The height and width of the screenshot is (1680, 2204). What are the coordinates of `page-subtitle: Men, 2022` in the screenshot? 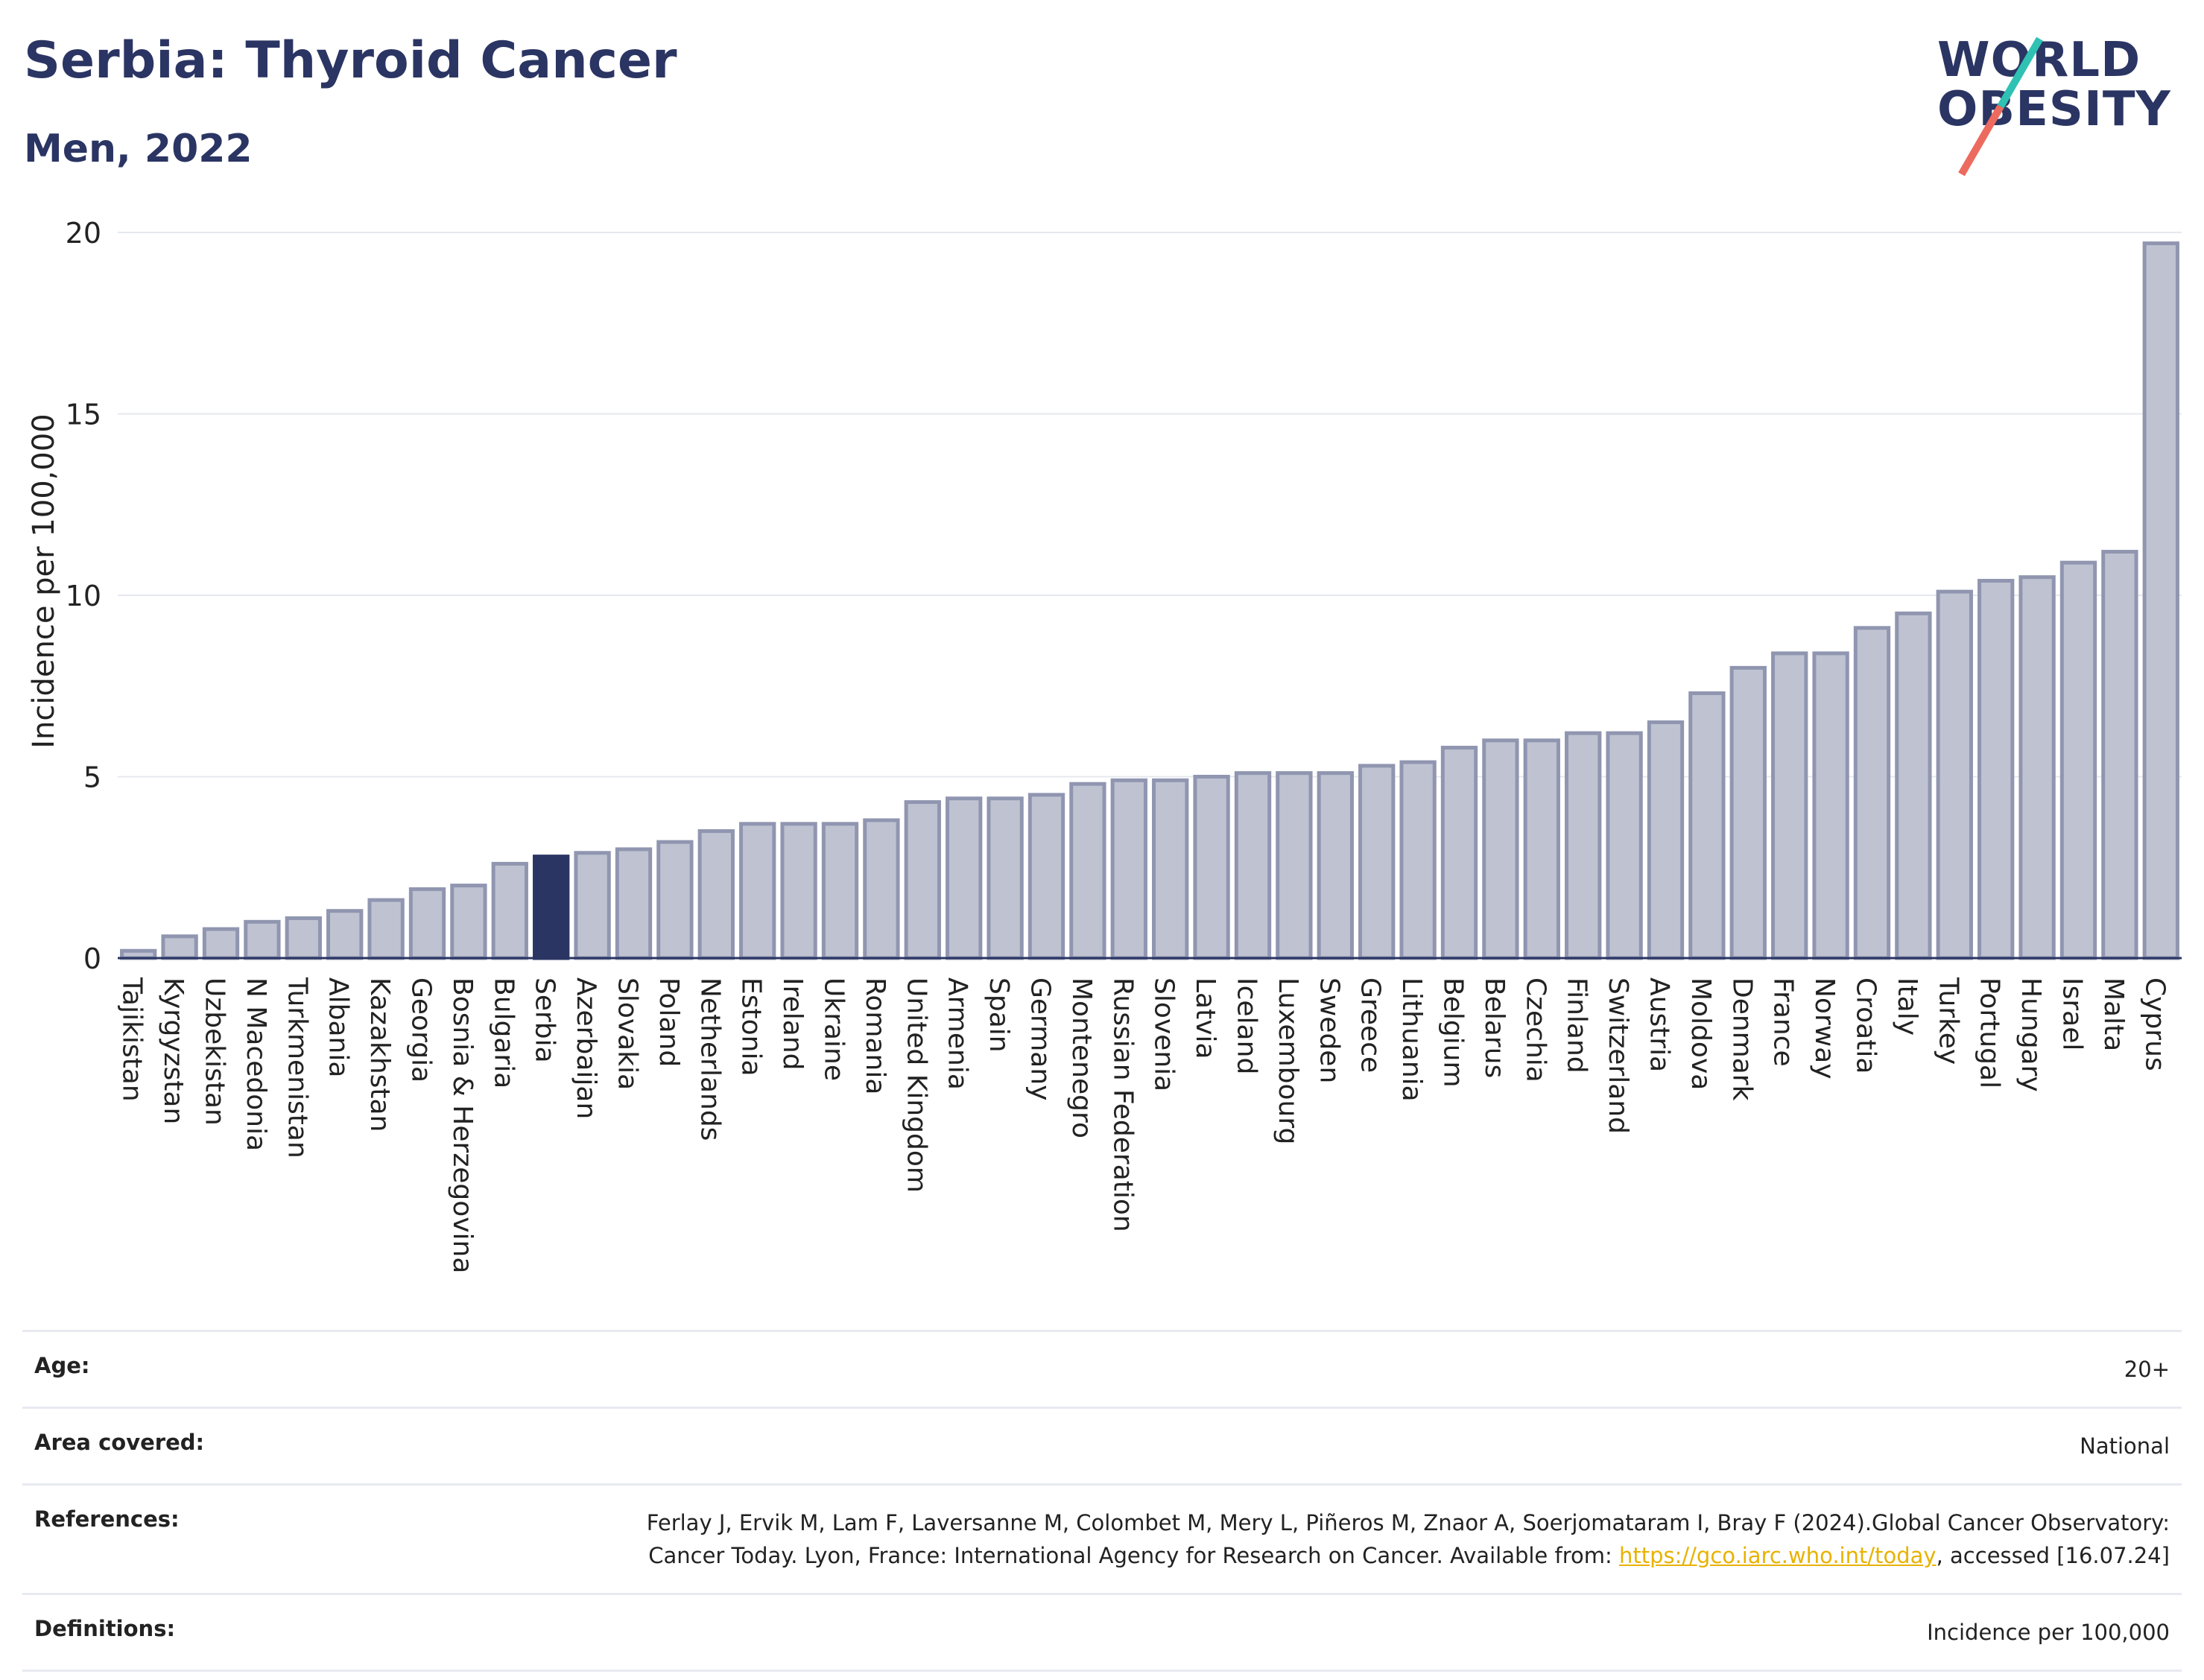 It's located at (138, 149).